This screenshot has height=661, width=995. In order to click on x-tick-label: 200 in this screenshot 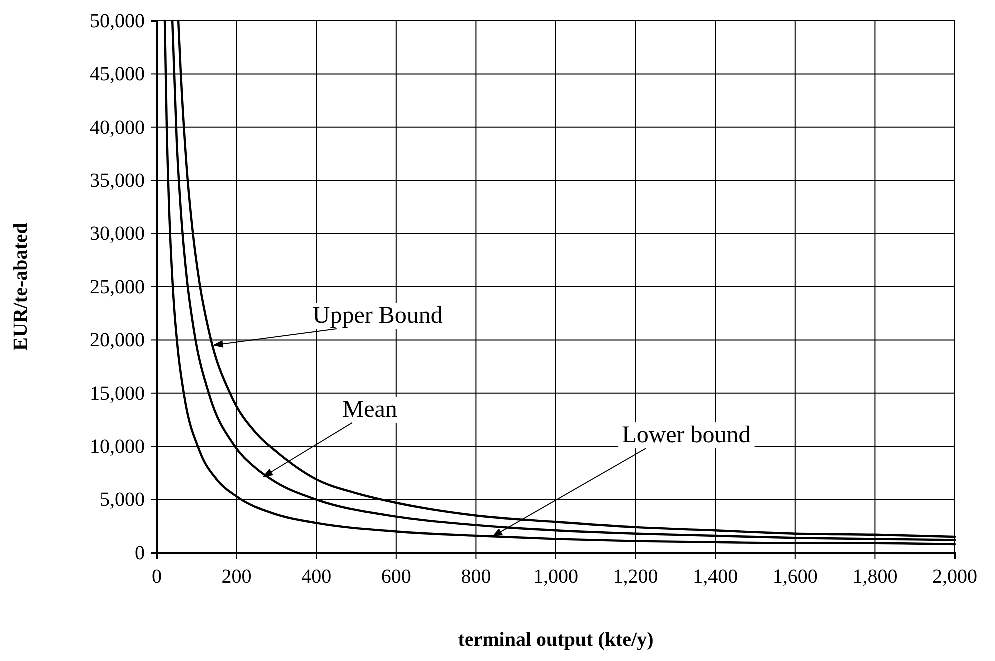, I will do `click(237, 577)`.